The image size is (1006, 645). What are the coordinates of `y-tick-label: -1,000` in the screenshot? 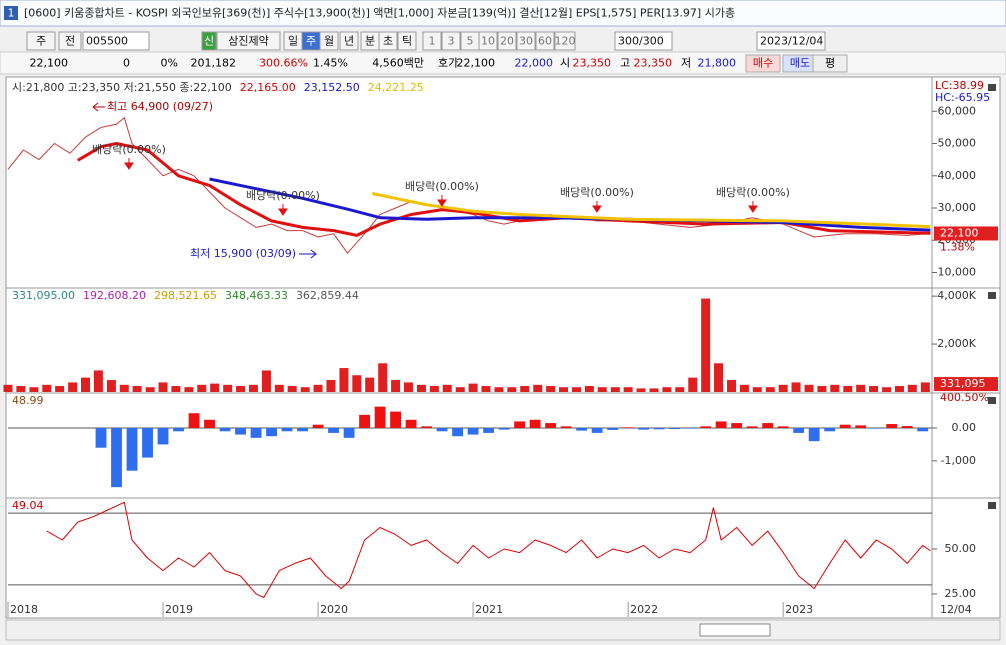 It's located at (958, 460).